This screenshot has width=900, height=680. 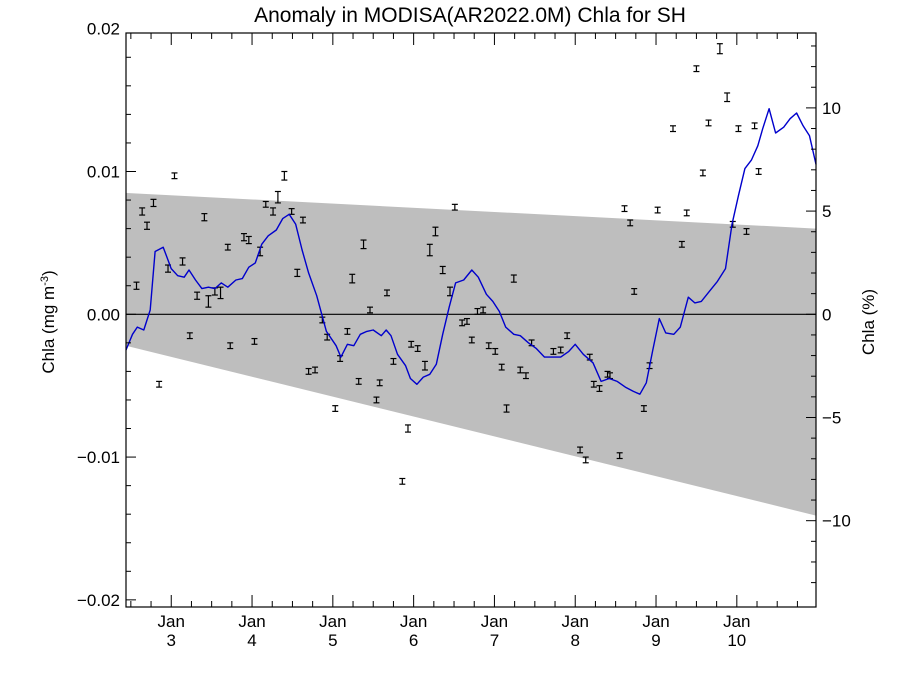 What do you see at coordinates (98, 600) in the screenshot?
I see `y-tick-label: −0.02` at bounding box center [98, 600].